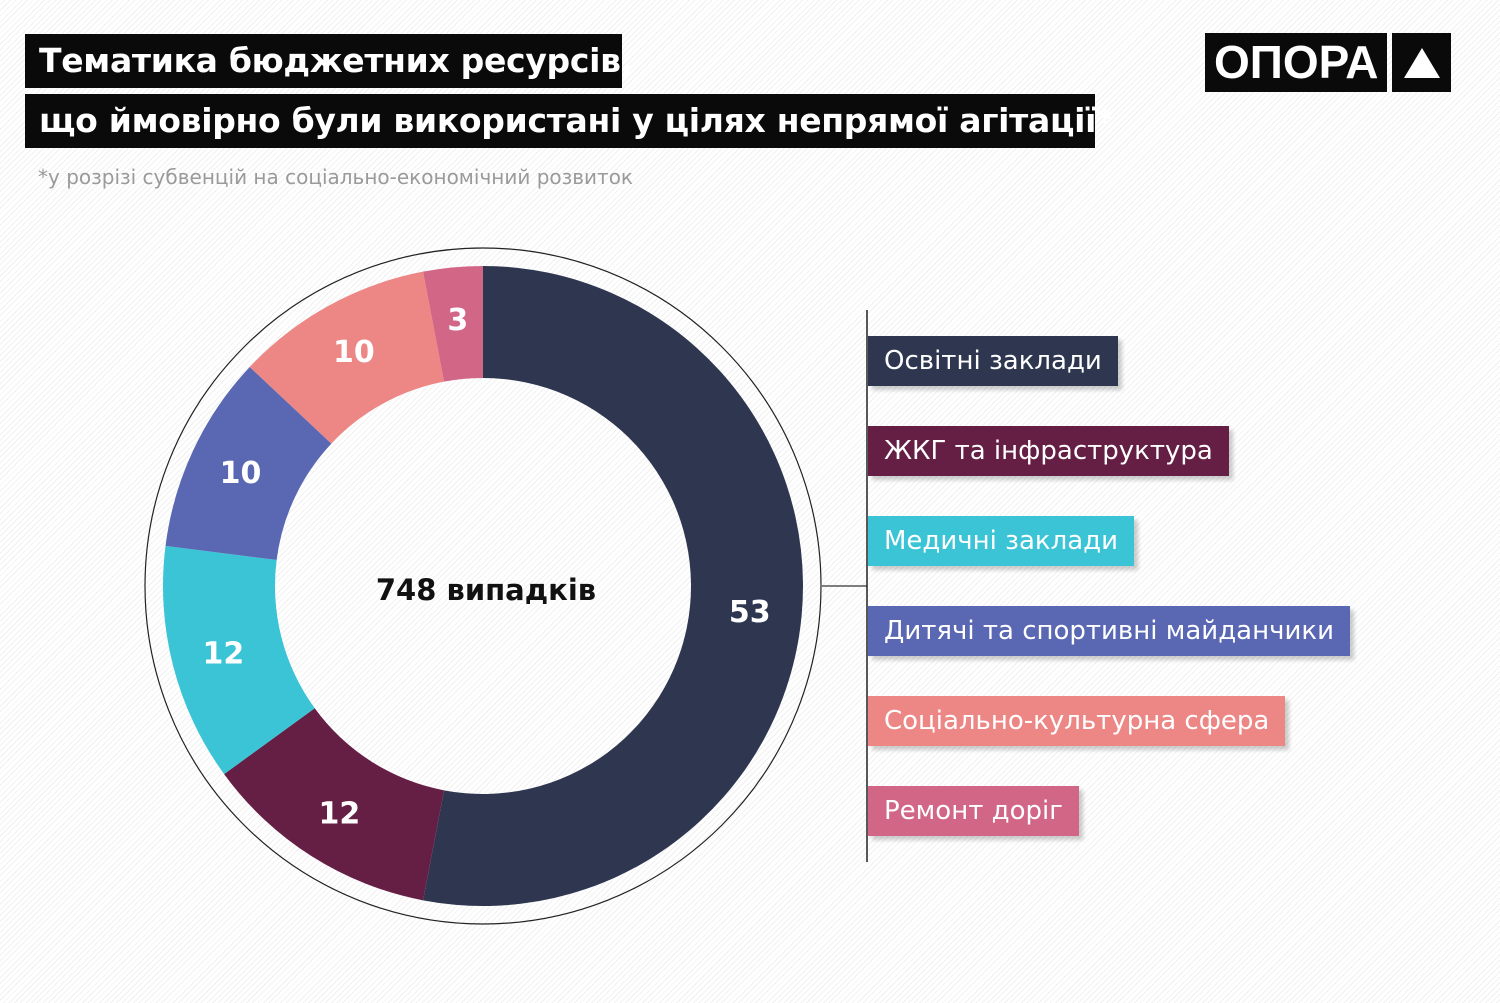 The height and width of the screenshot is (1003, 1500). What do you see at coordinates (457, 320) in the screenshot?
I see `slice-value-label: 3` at bounding box center [457, 320].